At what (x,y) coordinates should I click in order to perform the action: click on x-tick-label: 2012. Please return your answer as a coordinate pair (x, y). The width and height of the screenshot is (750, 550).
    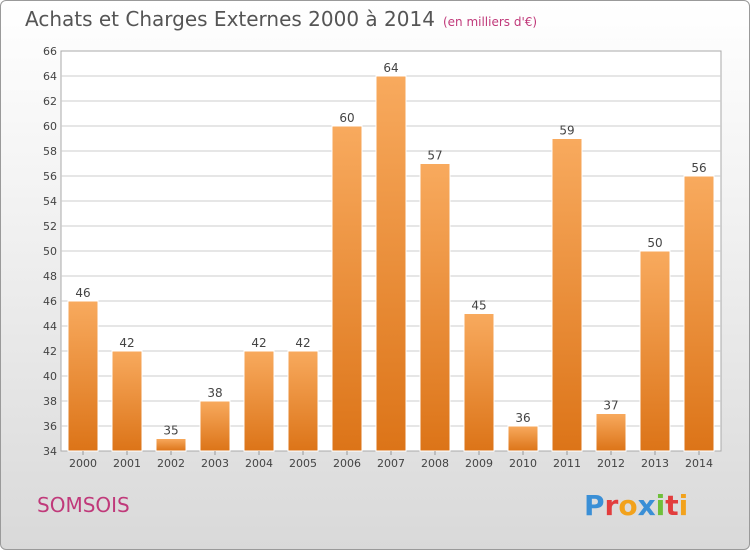
    Looking at the image, I should click on (611, 463).